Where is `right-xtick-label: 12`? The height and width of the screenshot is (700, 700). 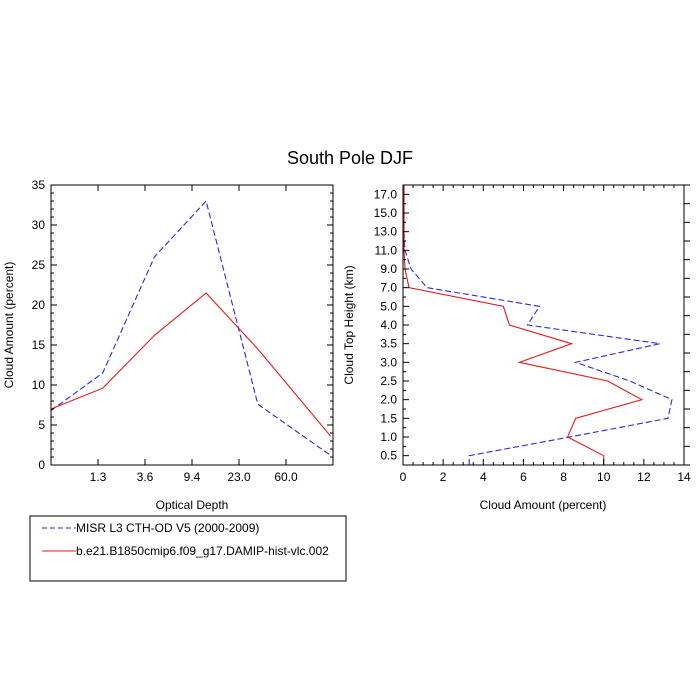 right-xtick-label: 12 is located at coordinates (644, 477).